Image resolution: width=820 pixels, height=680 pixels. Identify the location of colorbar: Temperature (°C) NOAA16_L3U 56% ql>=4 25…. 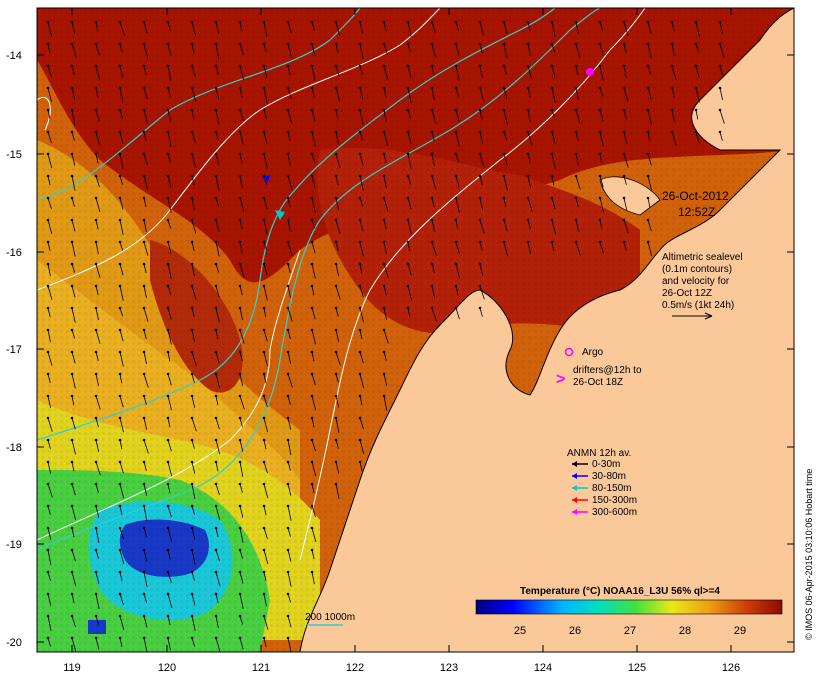
(629, 611).